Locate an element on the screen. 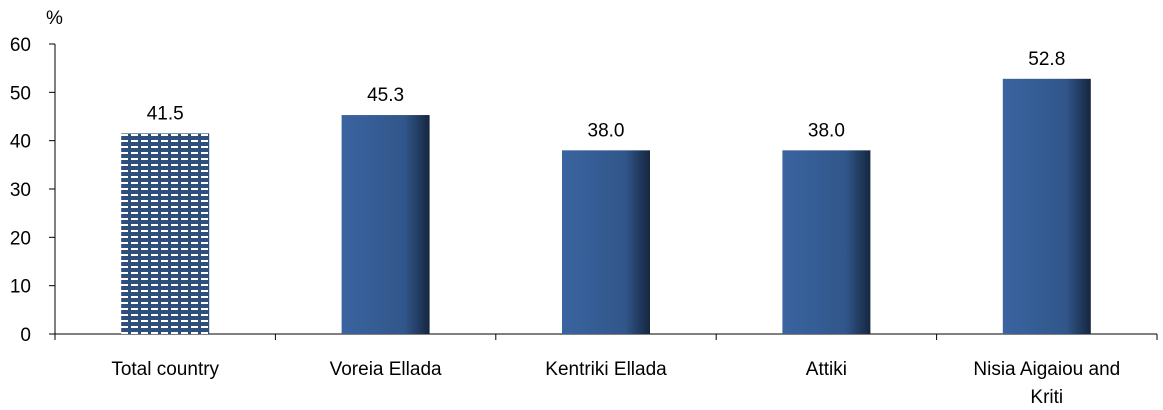  category-label: Kriti is located at coordinates (1046, 397).